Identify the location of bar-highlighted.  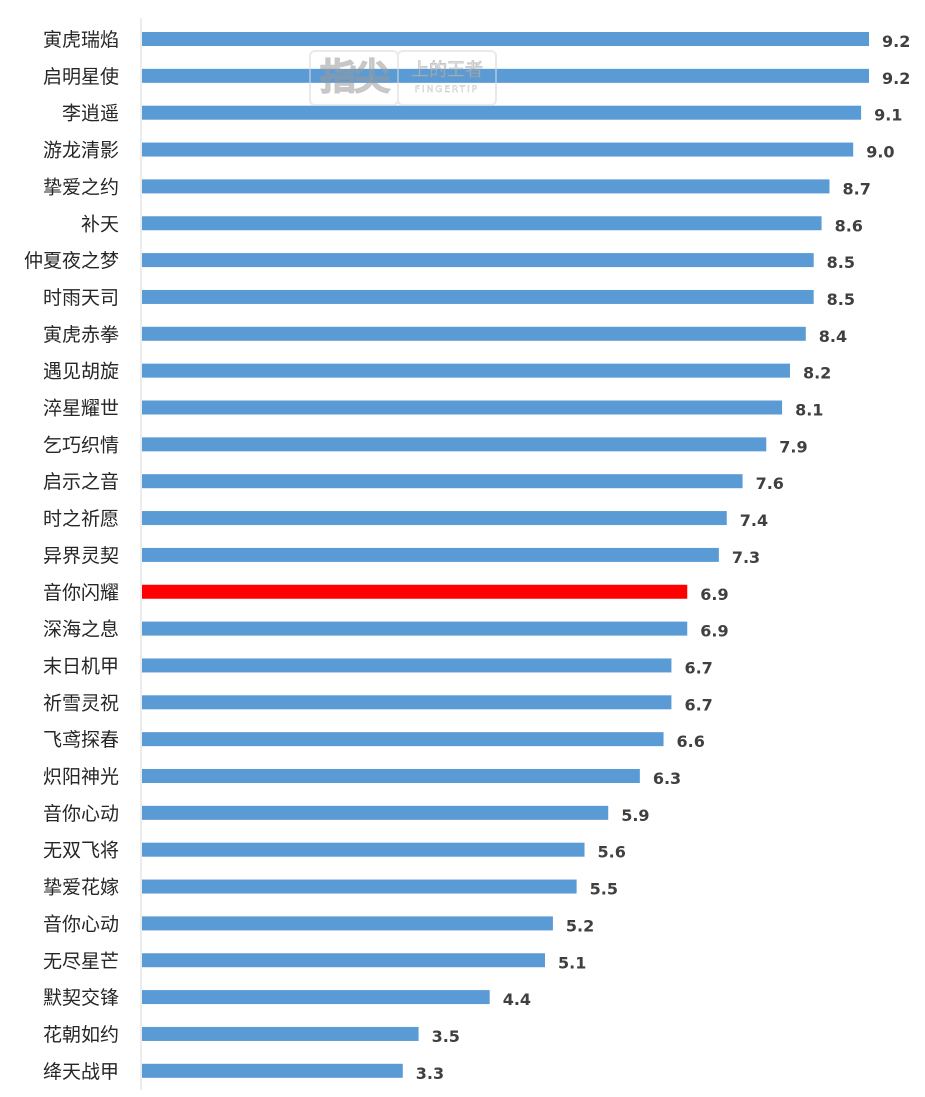
(415, 591).